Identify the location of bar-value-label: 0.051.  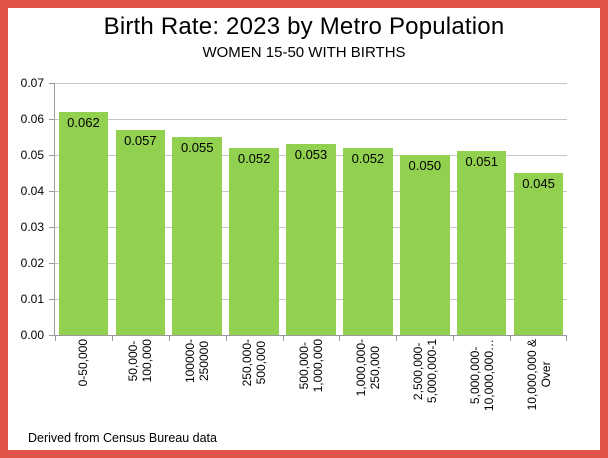
(481, 162).